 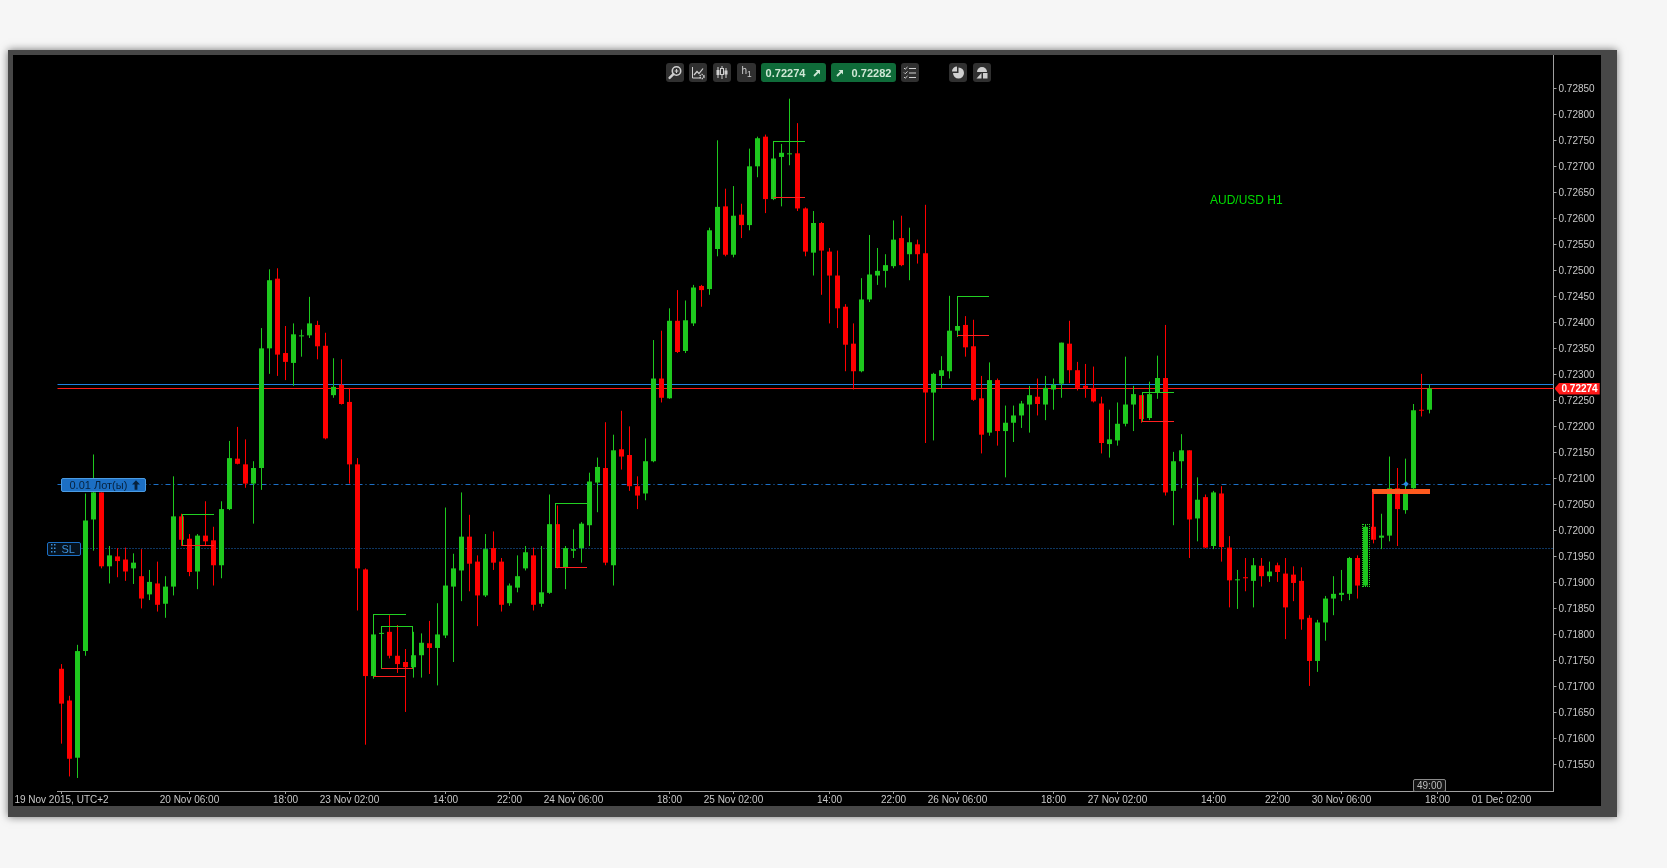 I want to click on y-tick-label: 0.71900, so click(x=1577, y=582).